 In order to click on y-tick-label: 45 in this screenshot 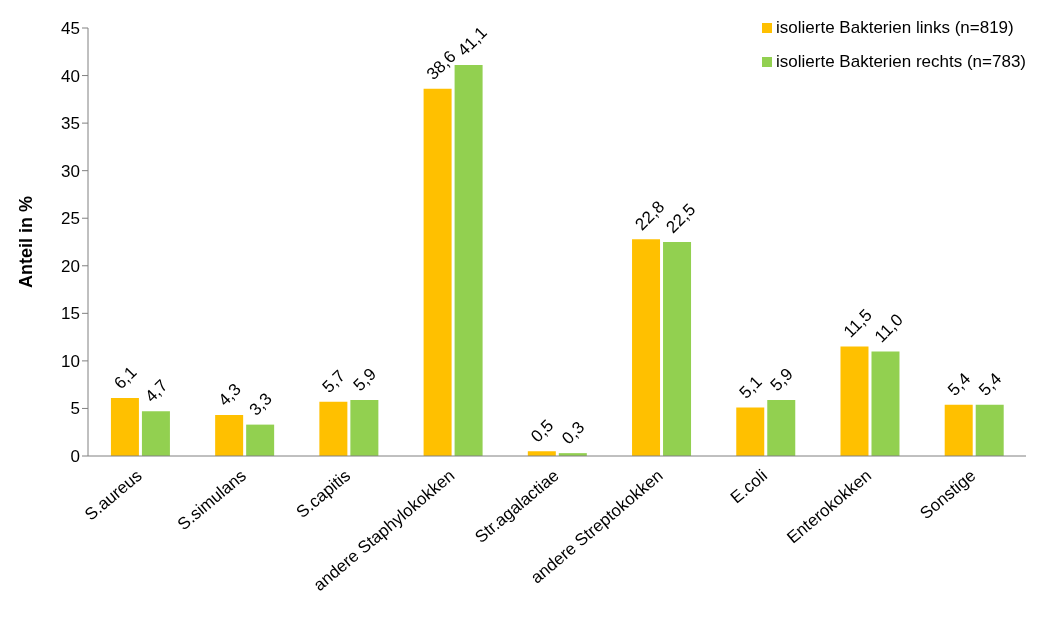, I will do `click(70, 29)`.